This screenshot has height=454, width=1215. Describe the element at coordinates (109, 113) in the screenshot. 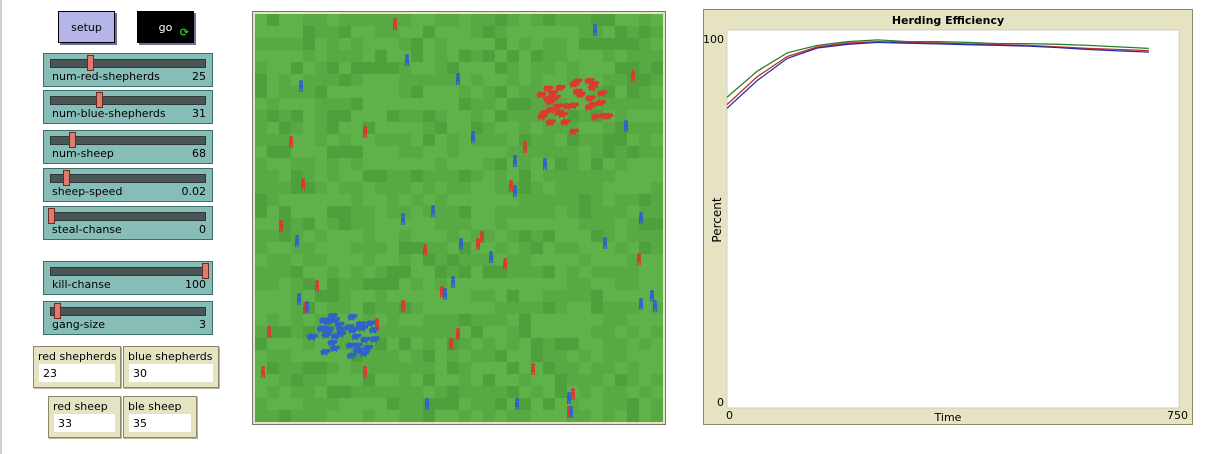

I see `slider-label: num-blue-shepherds` at that location.